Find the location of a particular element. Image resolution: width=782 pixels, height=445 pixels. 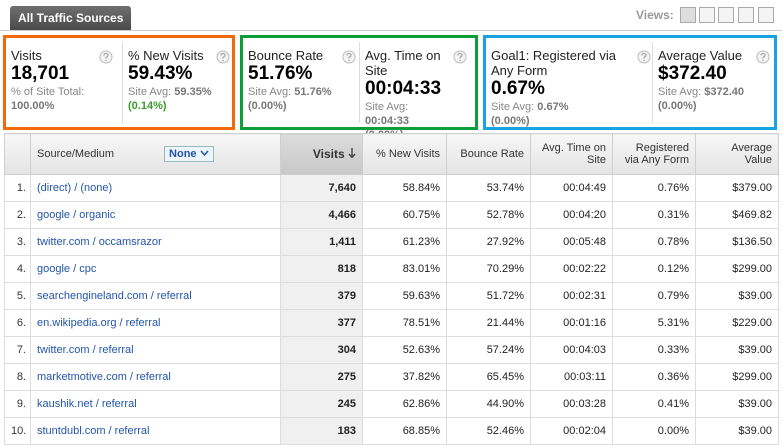

column-header: Average Value is located at coordinates (737, 154).